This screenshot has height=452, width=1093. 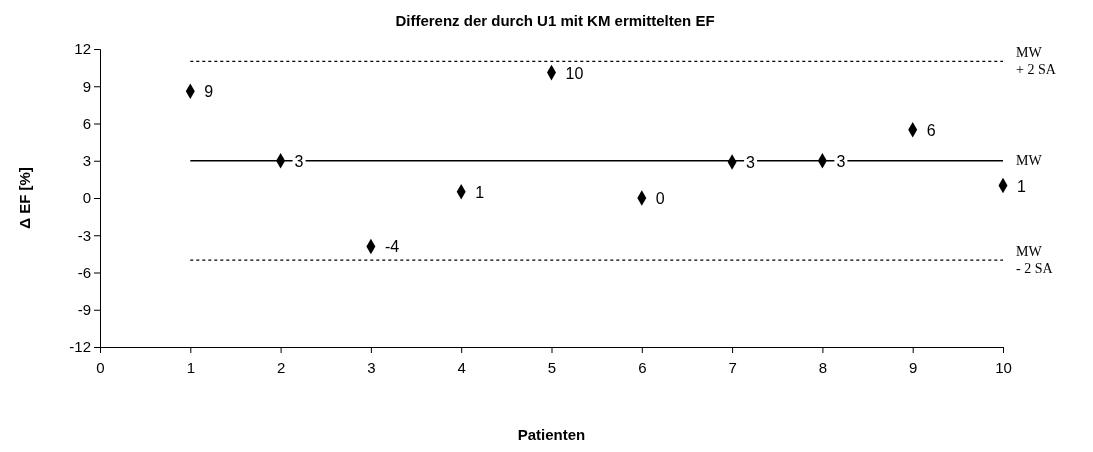 What do you see at coordinates (190, 367) in the screenshot?
I see `x-tick-label: 1` at bounding box center [190, 367].